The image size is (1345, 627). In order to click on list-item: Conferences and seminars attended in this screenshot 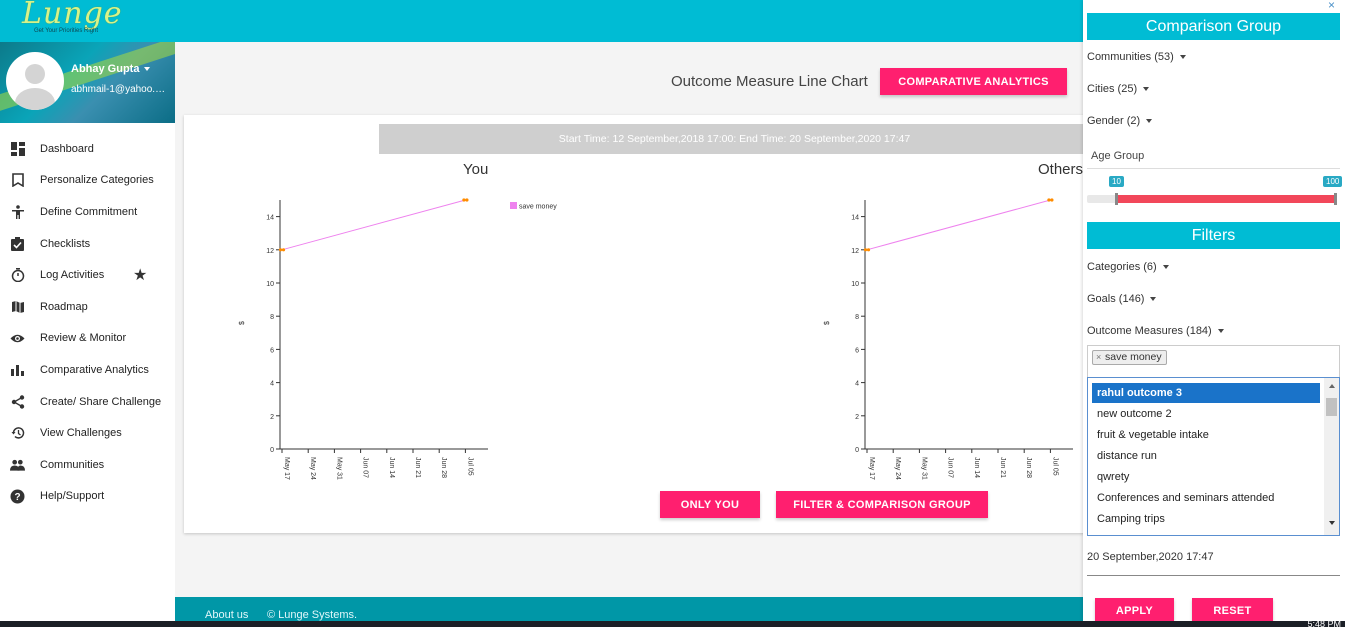, I will do `click(1186, 498)`.